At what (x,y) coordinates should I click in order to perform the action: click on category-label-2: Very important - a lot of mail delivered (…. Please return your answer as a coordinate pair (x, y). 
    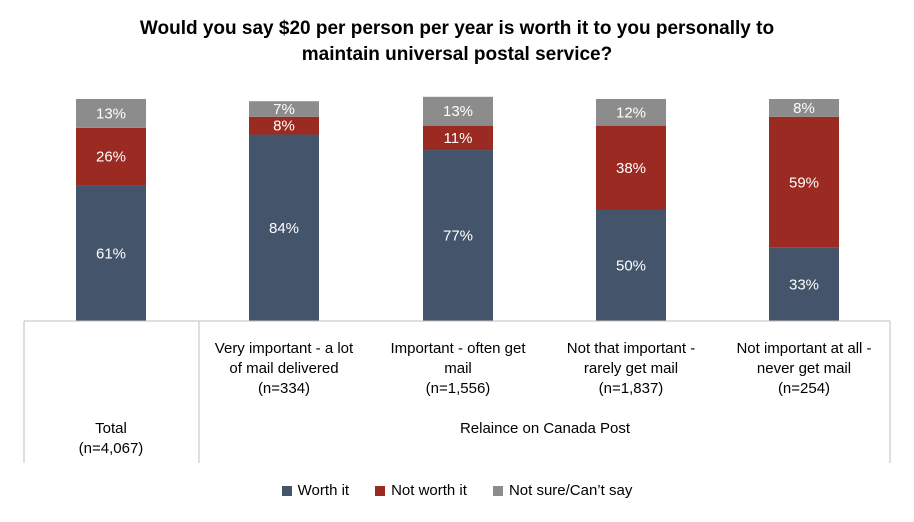
    Looking at the image, I should click on (284, 369).